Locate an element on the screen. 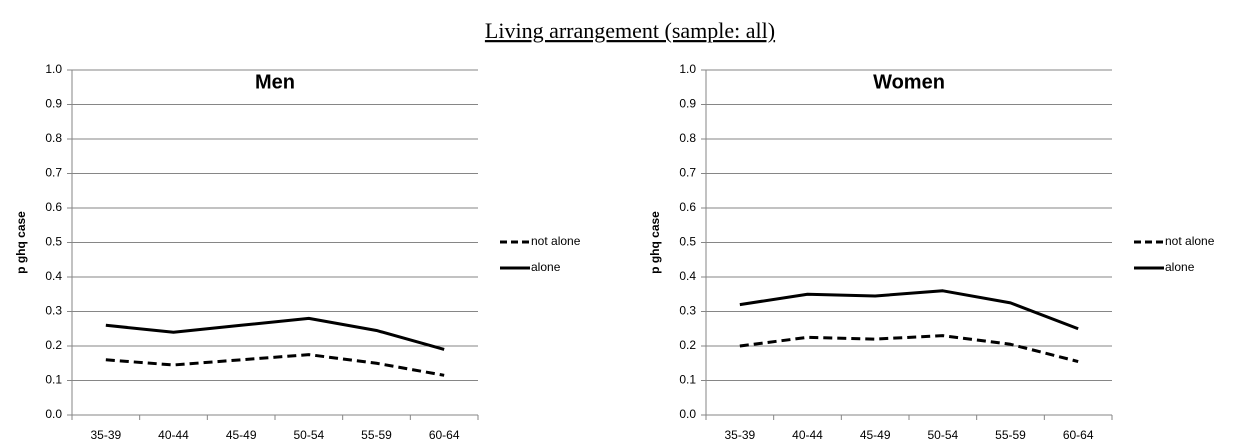 The image size is (1247, 443). page-title: Living arrangement (sample: all) is located at coordinates (630, 30).